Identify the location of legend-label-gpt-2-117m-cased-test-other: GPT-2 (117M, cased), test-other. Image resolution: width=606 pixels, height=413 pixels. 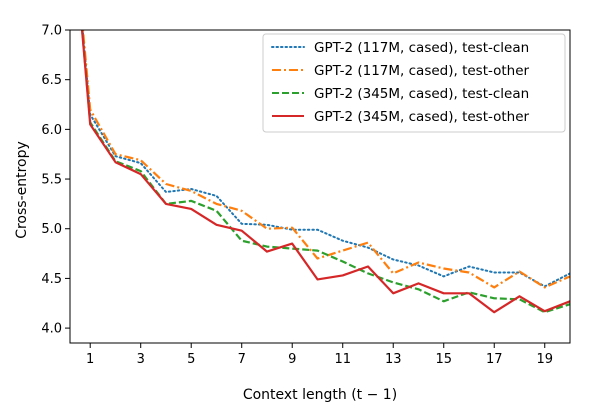
(422, 71).